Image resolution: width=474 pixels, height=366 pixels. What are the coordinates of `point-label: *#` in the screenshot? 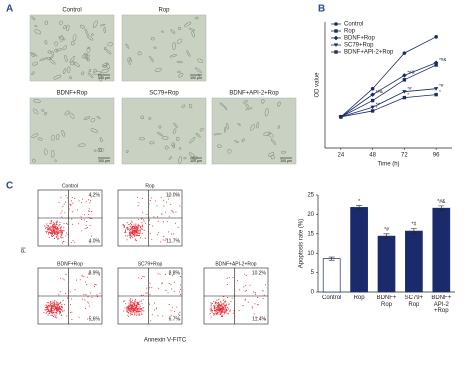 It's located at (409, 88).